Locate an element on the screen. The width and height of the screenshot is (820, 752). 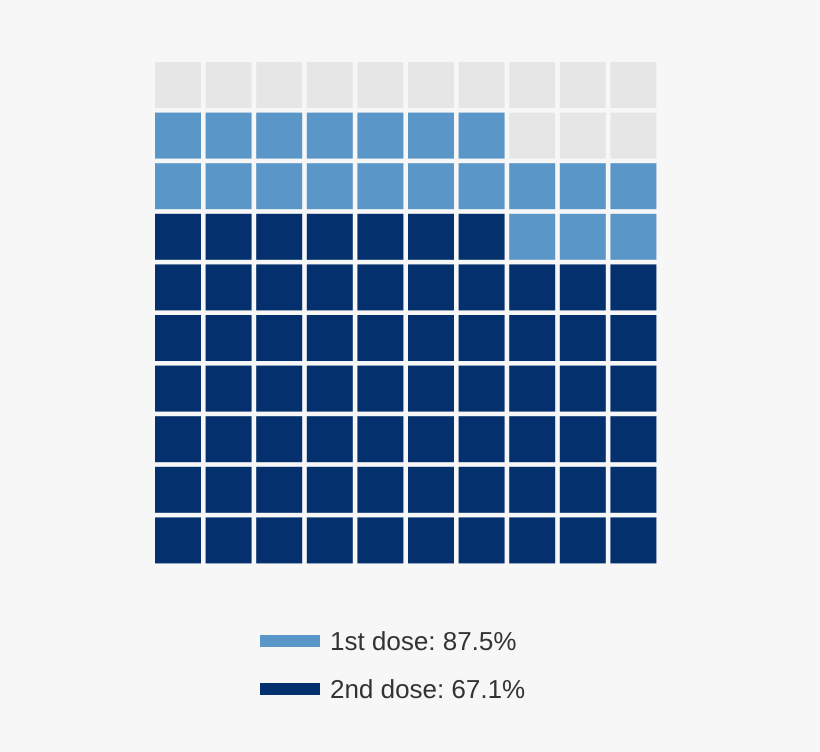
data-label: : 87.5% is located at coordinates (472, 641).